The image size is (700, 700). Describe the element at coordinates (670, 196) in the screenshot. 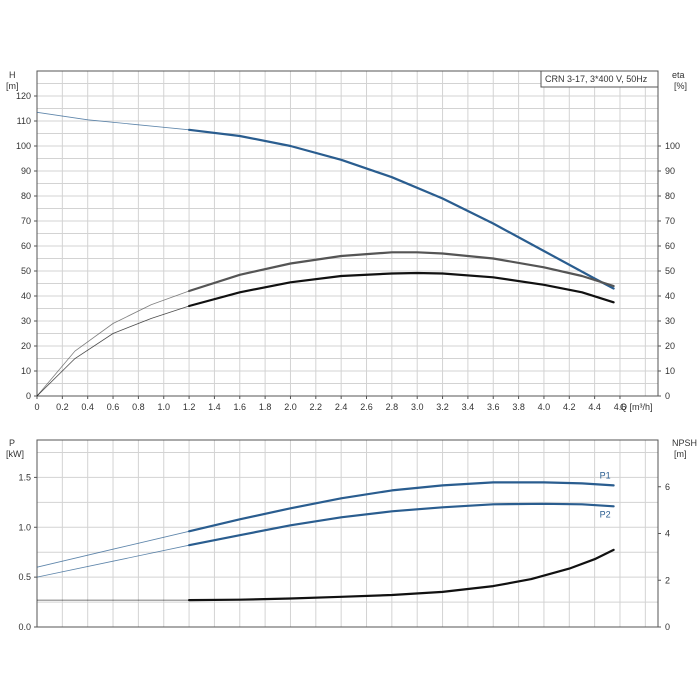

I see `right-tick-label: 80` at that location.